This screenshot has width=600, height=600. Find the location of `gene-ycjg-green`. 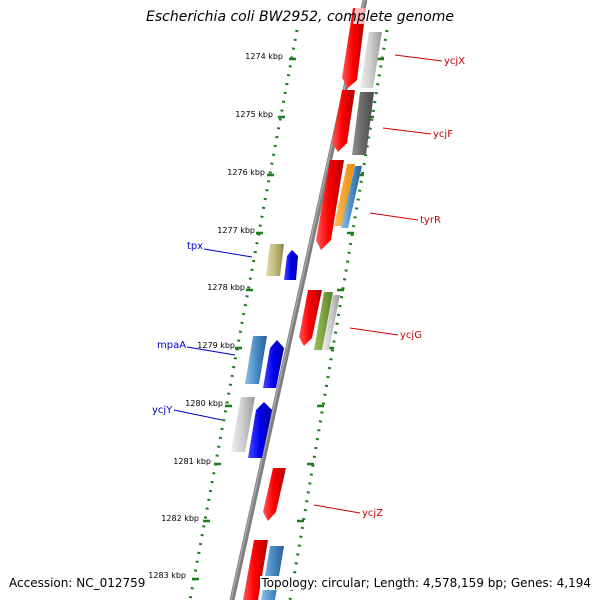

gene-ycjg-green is located at coordinates (323, 321).